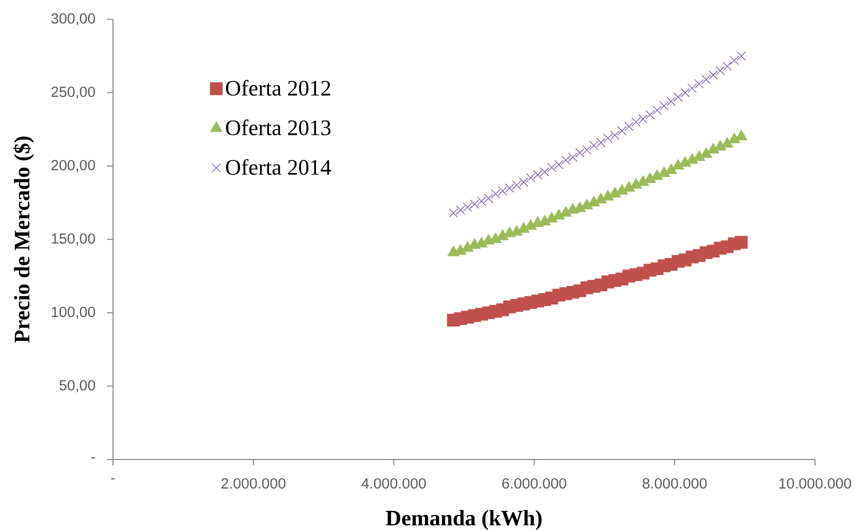 The image size is (861, 531). What do you see at coordinates (74, 239) in the screenshot?
I see `y-tick-label: 150,00` at bounding box center [74, 239].